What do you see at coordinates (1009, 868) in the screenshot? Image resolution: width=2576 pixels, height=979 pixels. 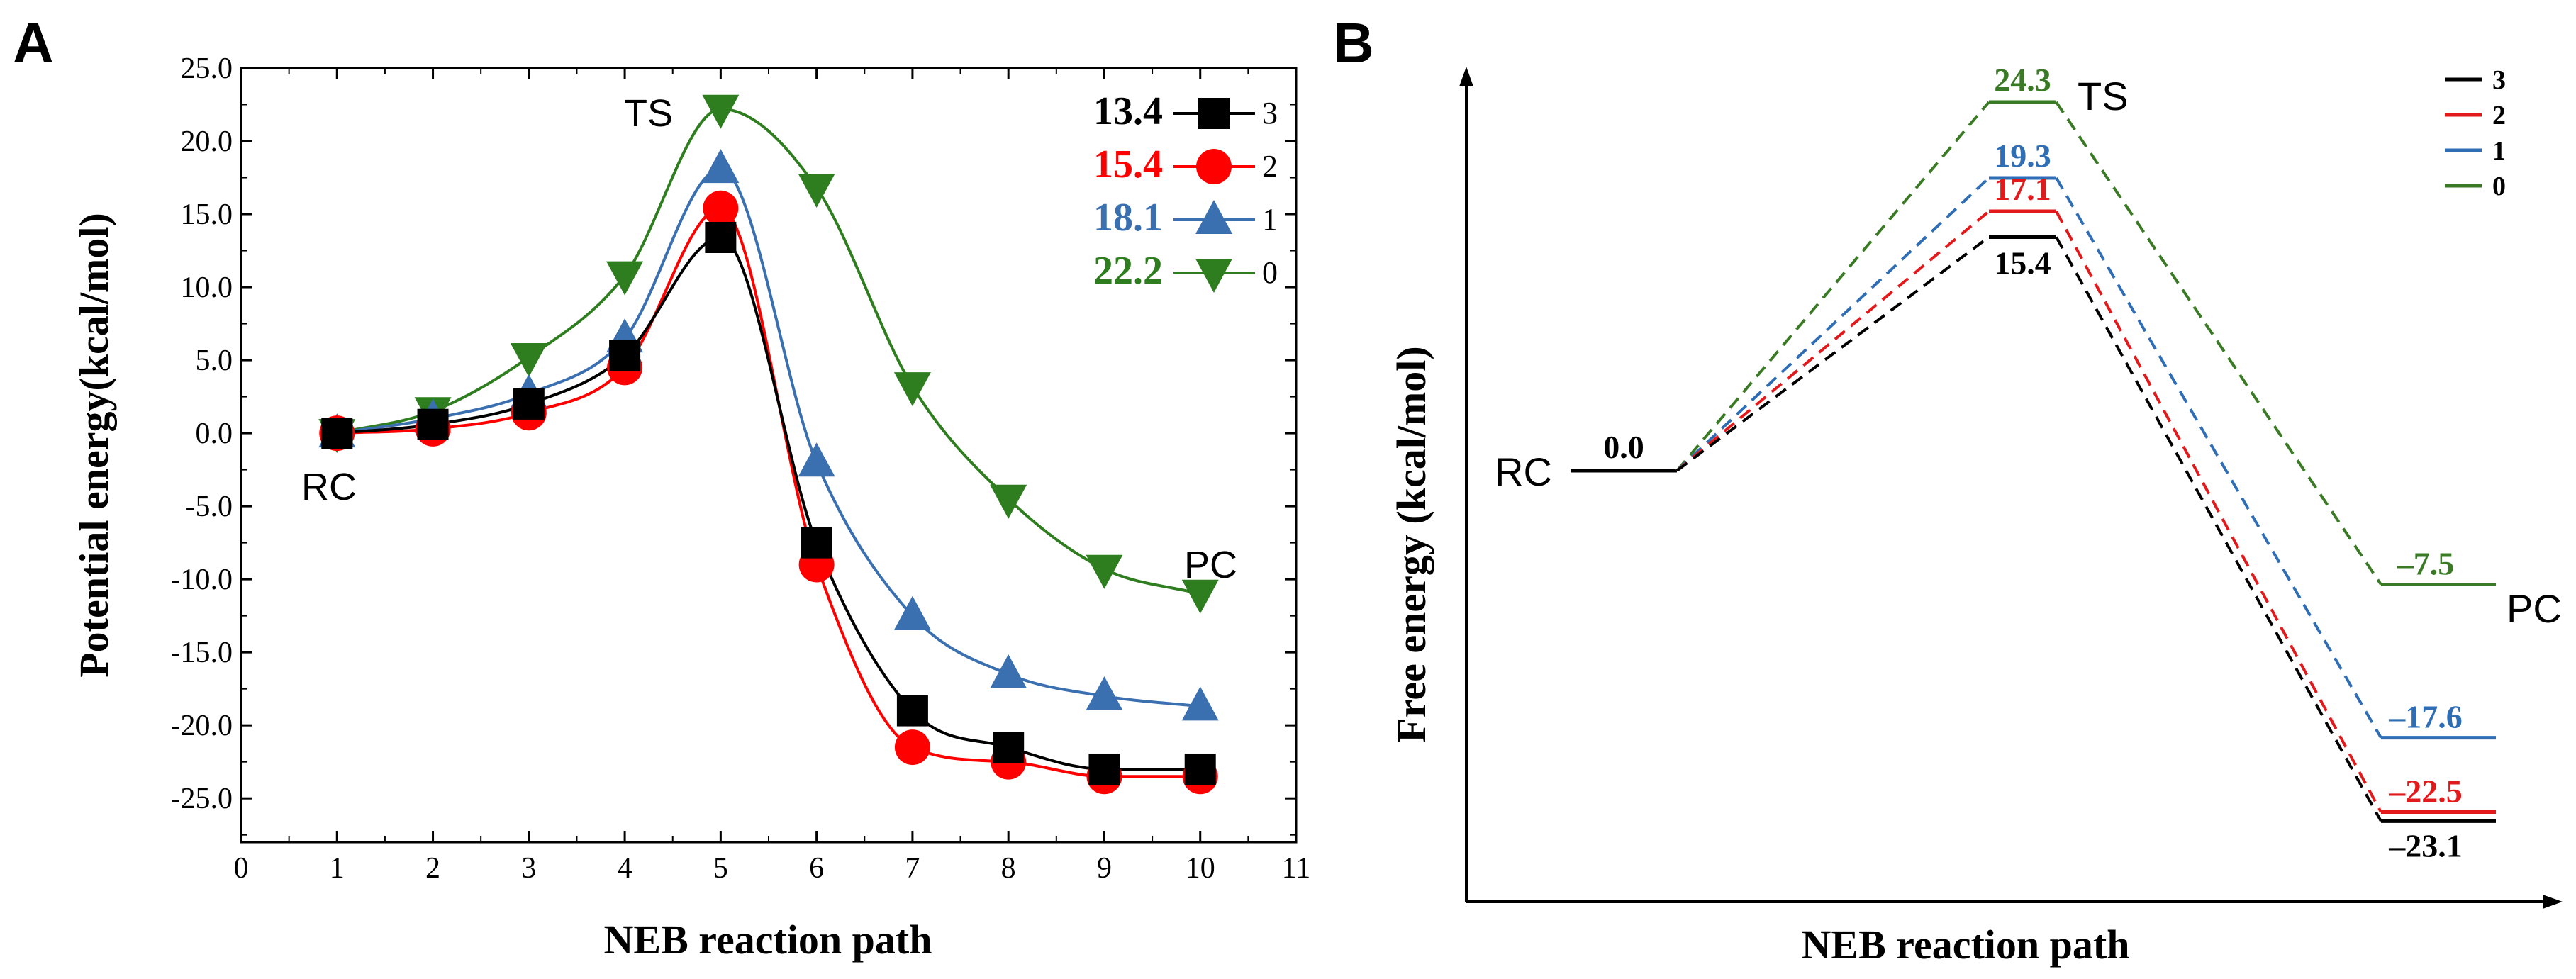 I see `x-tick-label-a: 8` at bounding box center [1009, 868].